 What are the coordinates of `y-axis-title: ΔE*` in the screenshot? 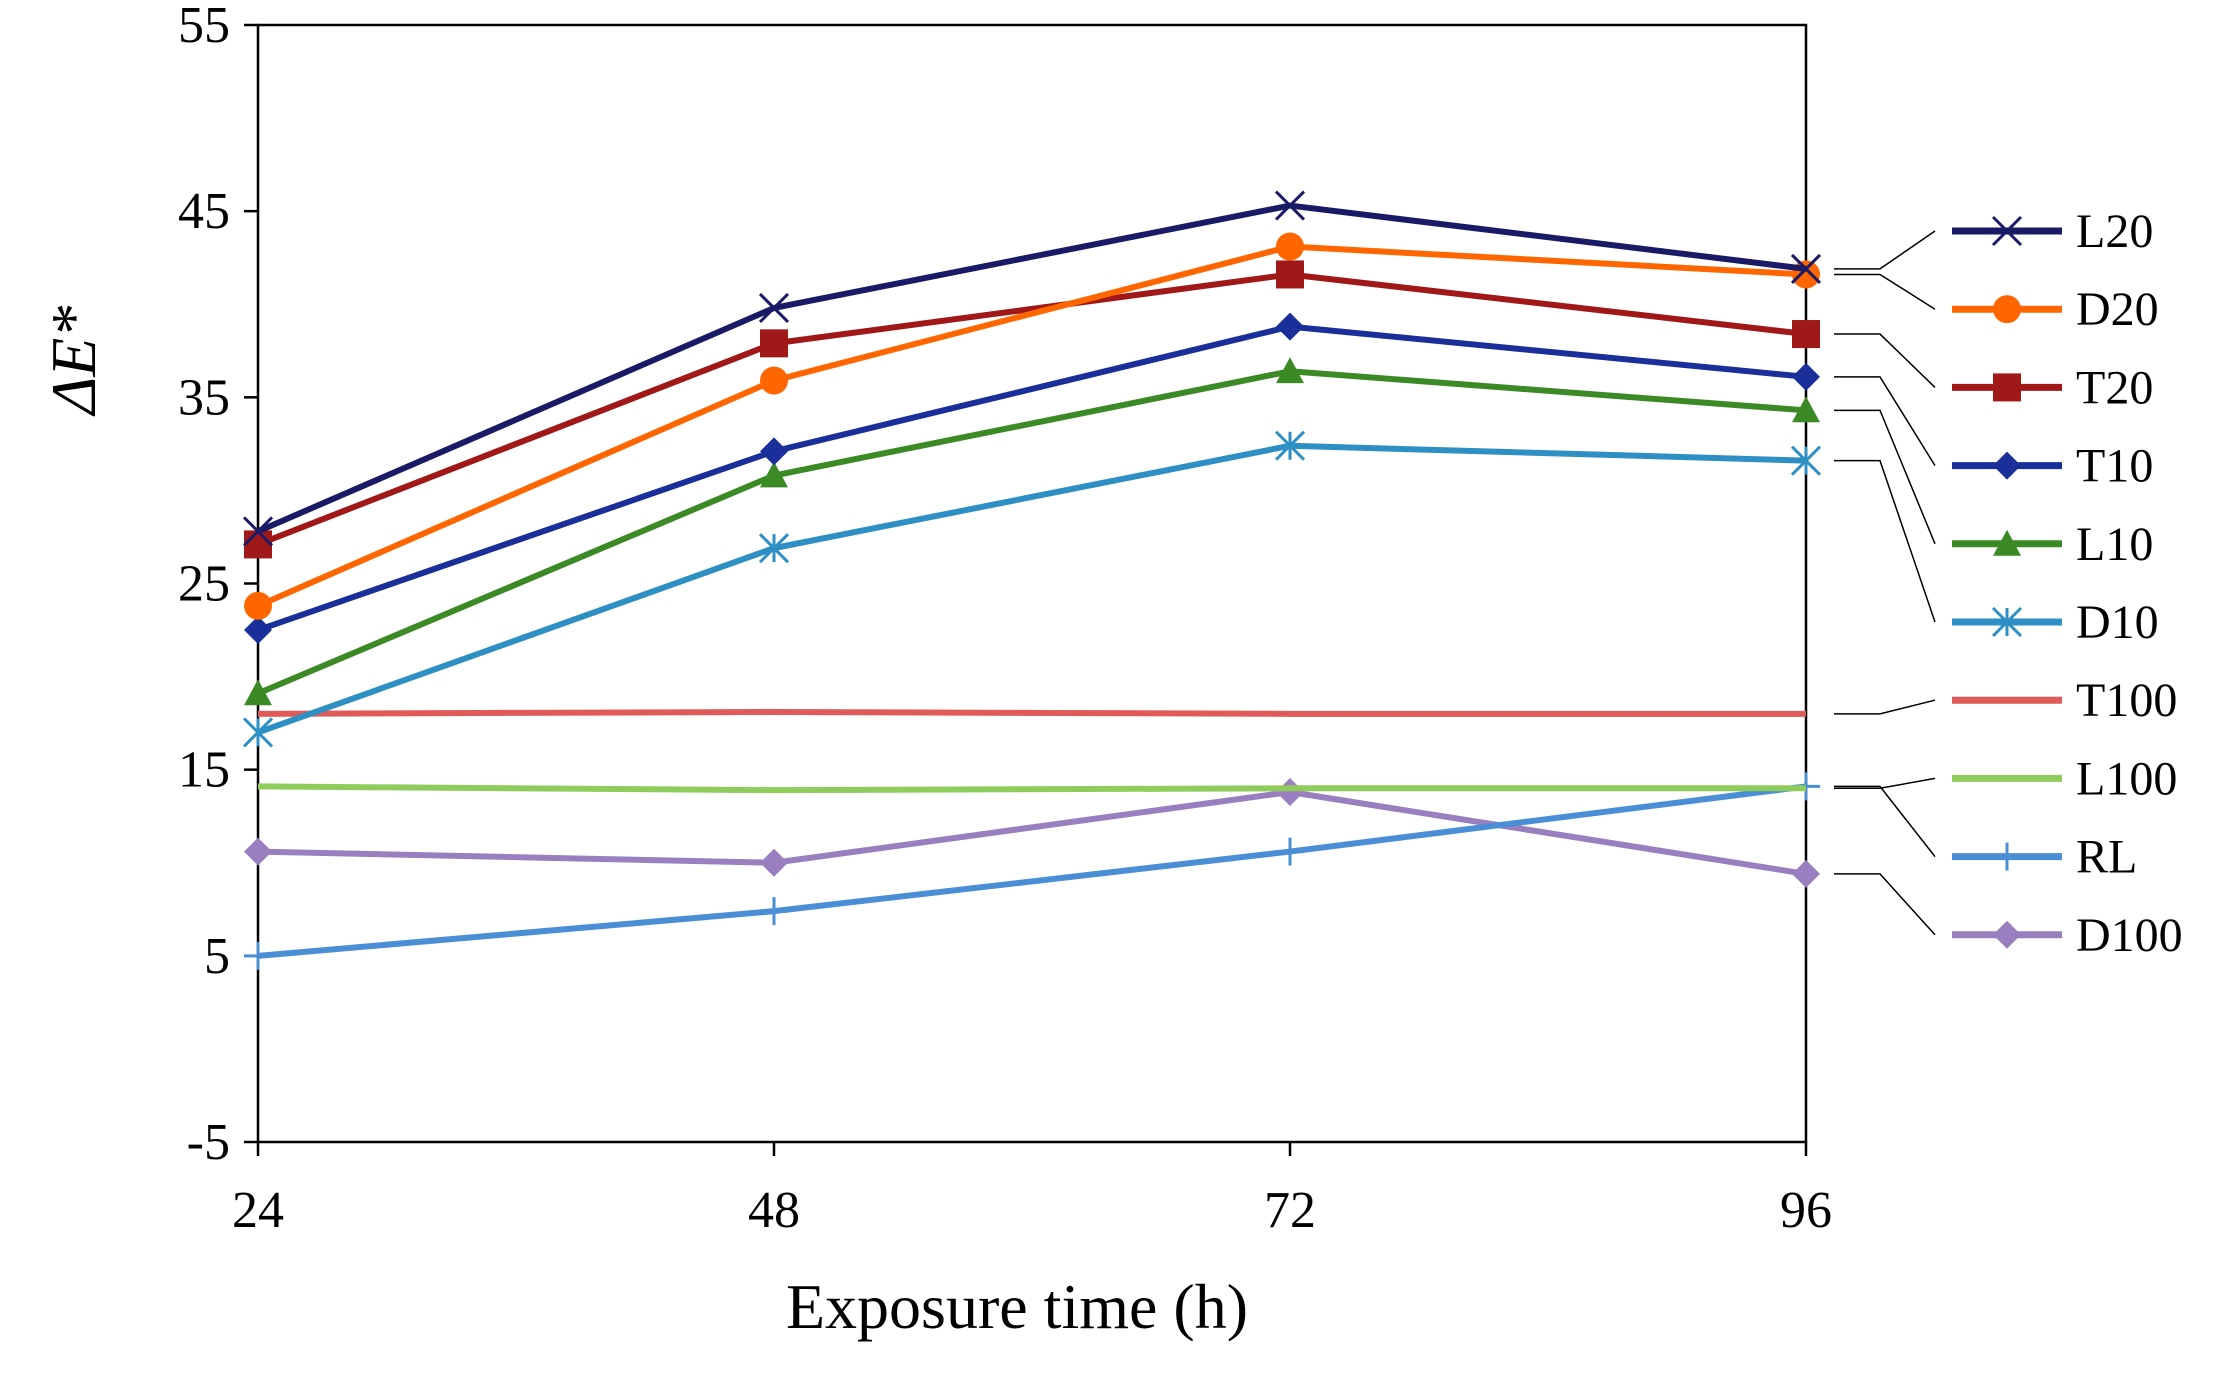 It's located at (73, 362).